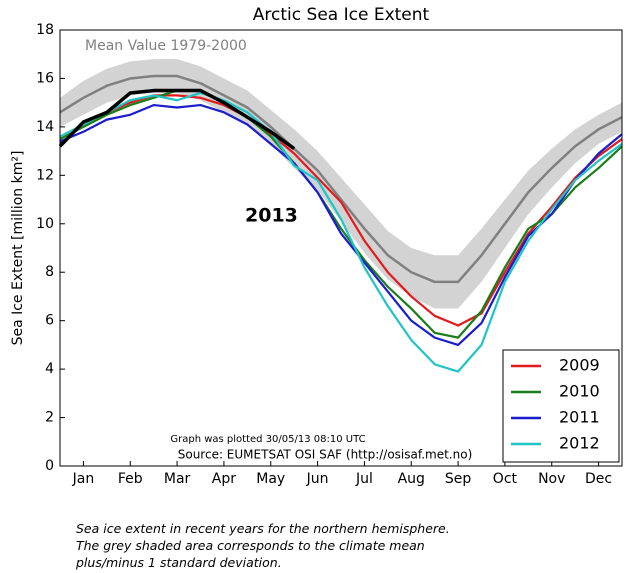  What do you see at coordinates (45, 127) in the screenshot?
I see `y-tick-label: 14` at bounding box center [45, 127].